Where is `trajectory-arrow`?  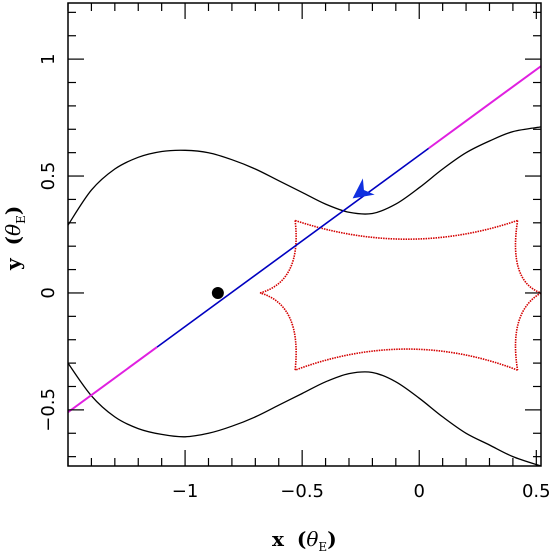
trajectory-arrow is located at coordinates (363, 188).